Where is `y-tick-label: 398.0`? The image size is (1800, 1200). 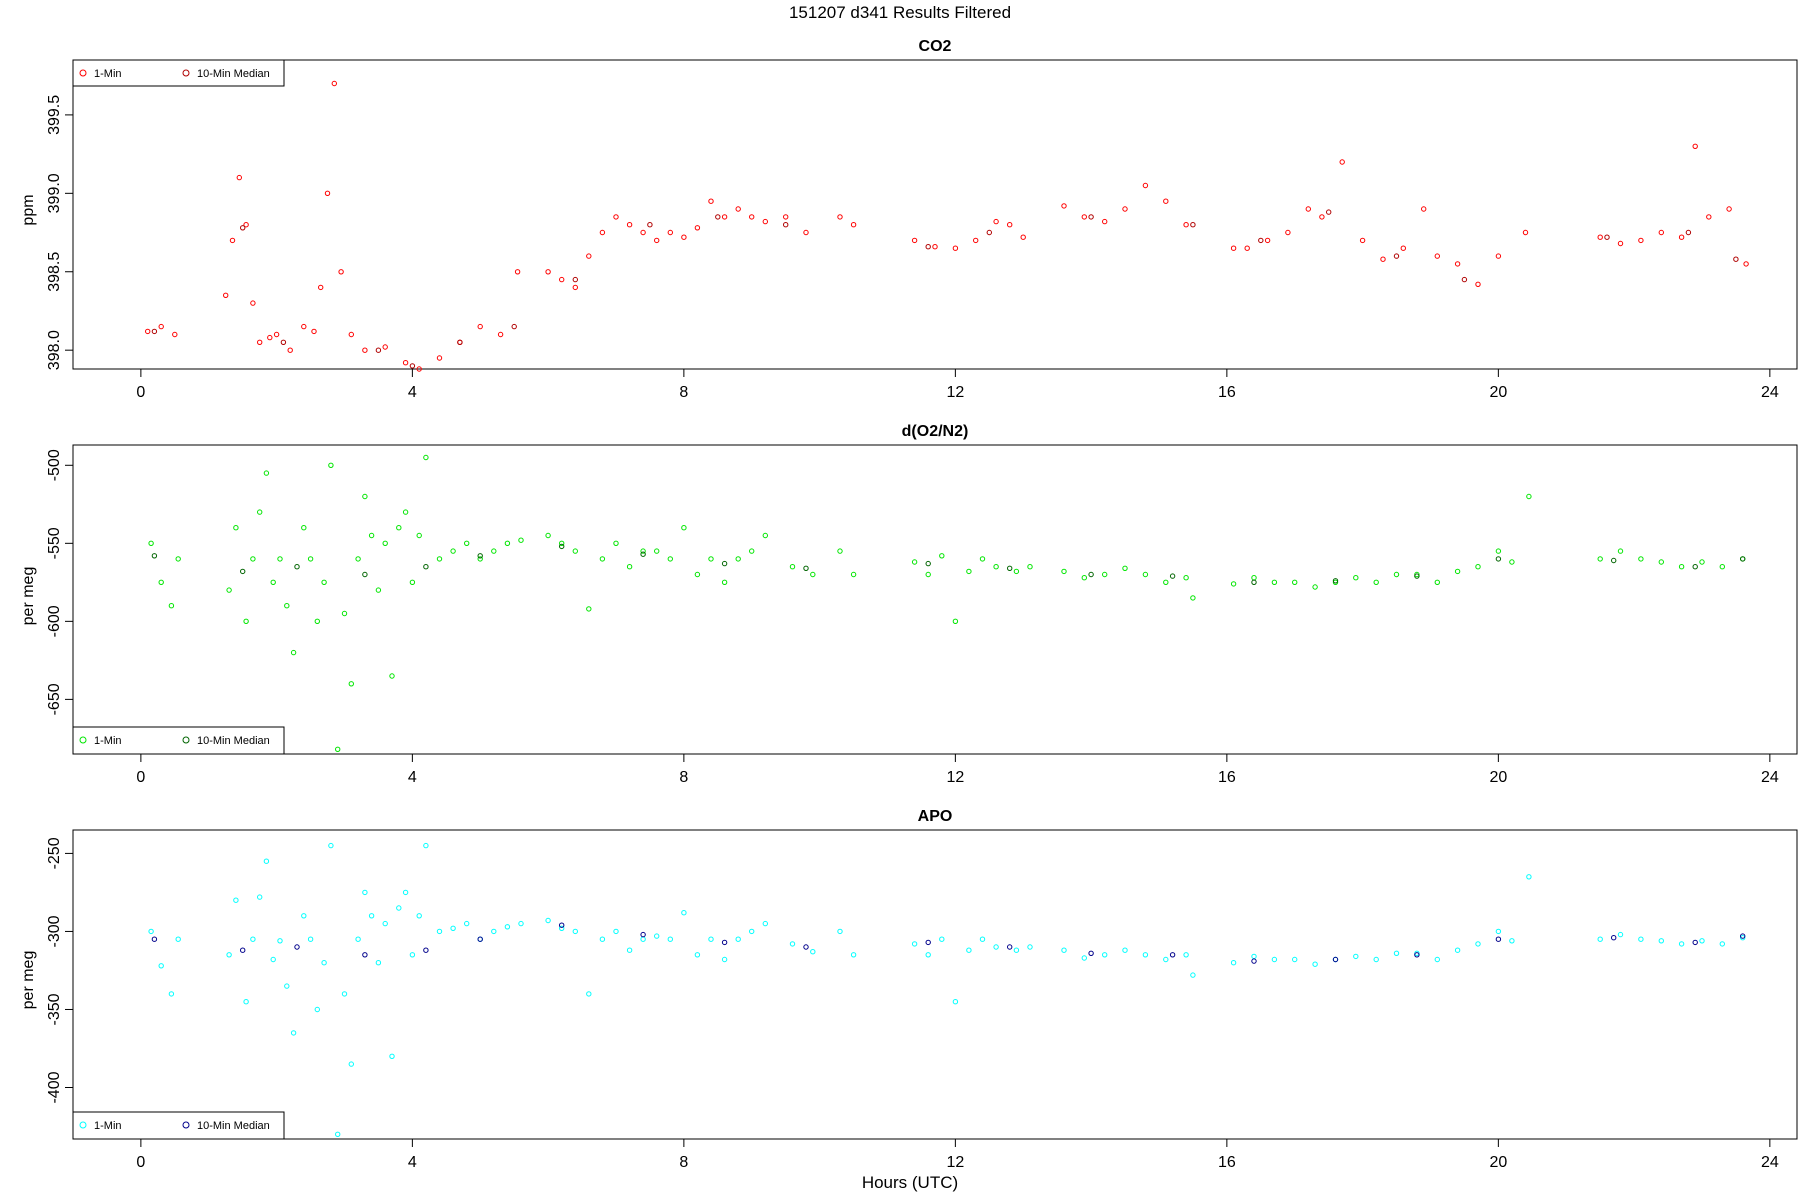 y-tick-label: 398.0 is located at coordinates (54, 350).